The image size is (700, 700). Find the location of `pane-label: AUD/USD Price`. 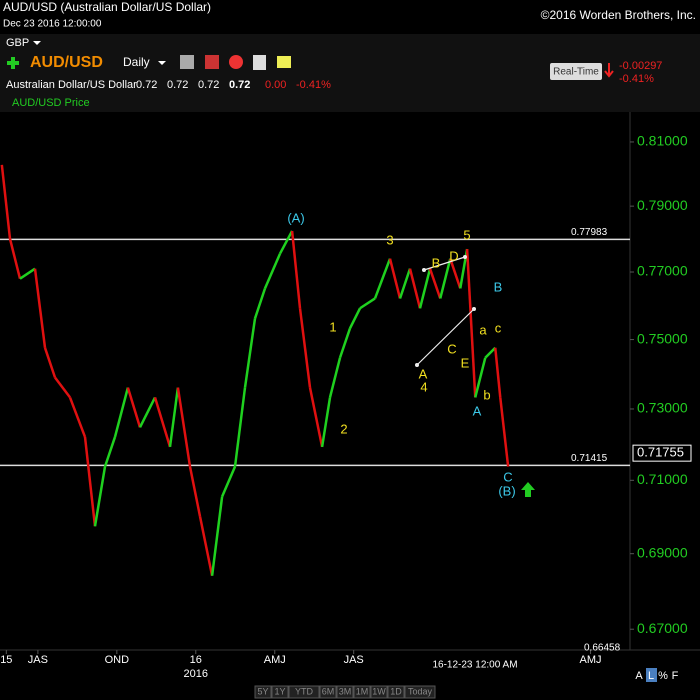

pane-label: AUD/USD Price is located at coordinates (51, 103).